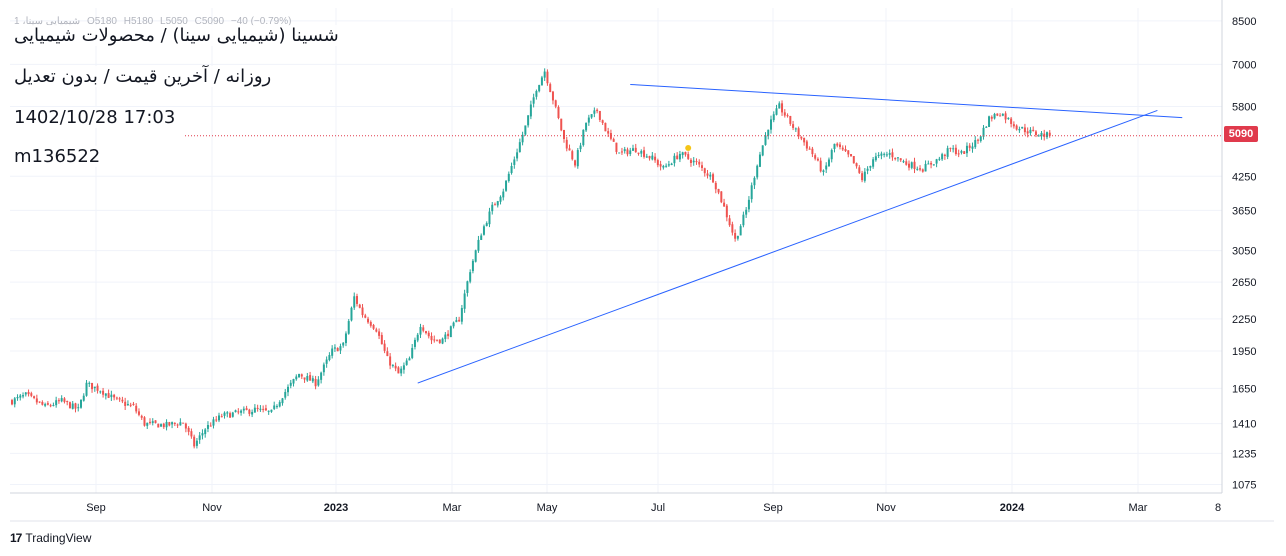 Image resolution: width=1286 pixels, height=556 pixels. Describe the element at coordinates (906, 101) in the screenshot. I see `trendline-resistance` at that location.